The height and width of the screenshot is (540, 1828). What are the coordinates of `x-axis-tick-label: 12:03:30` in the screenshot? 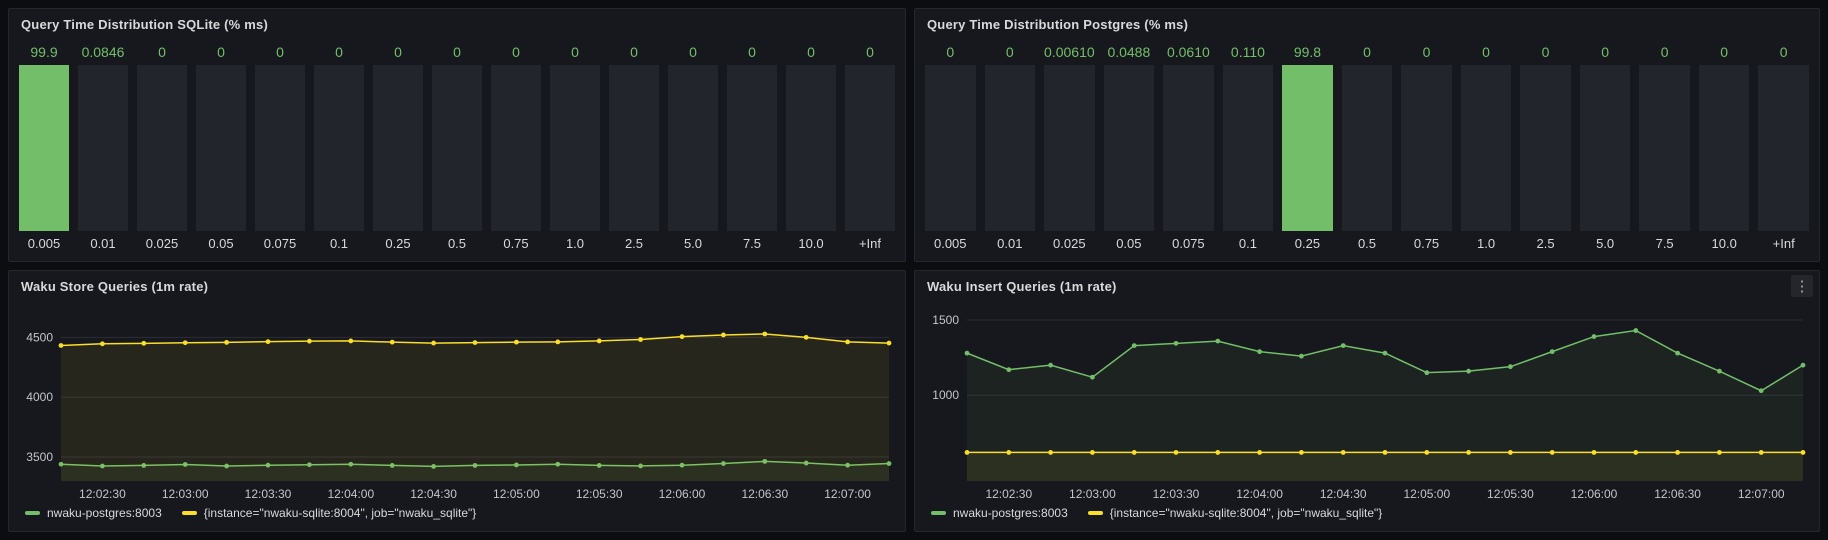 It's located at (268, 494).